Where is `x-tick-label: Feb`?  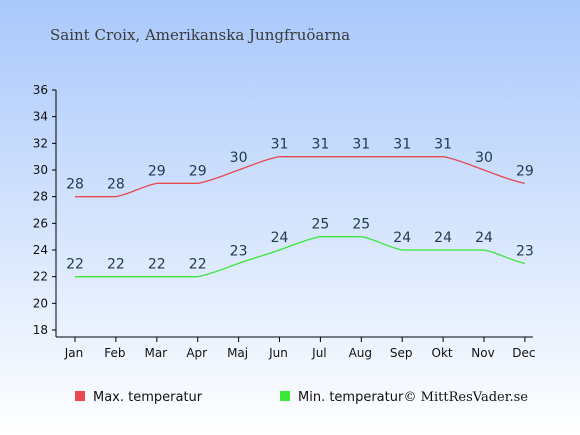
x-tick-label: Feb is located at coordinates (114, 353).